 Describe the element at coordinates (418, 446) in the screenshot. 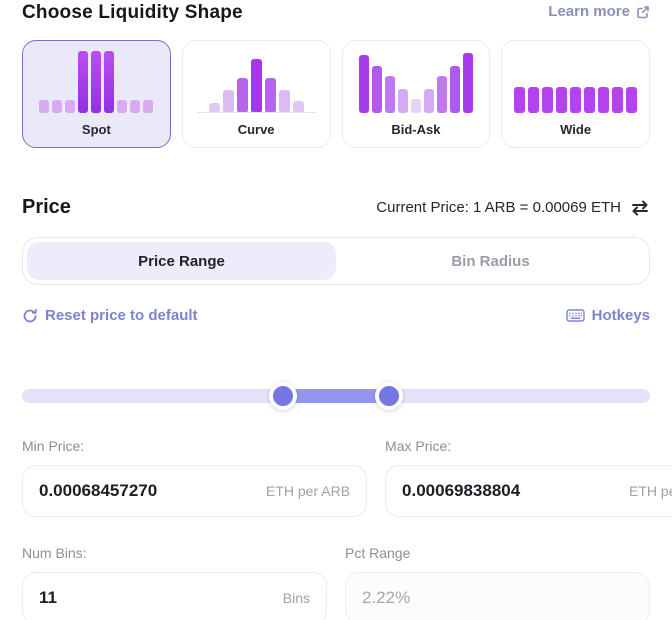

I see `max-price-label: Max Price:` at that location.